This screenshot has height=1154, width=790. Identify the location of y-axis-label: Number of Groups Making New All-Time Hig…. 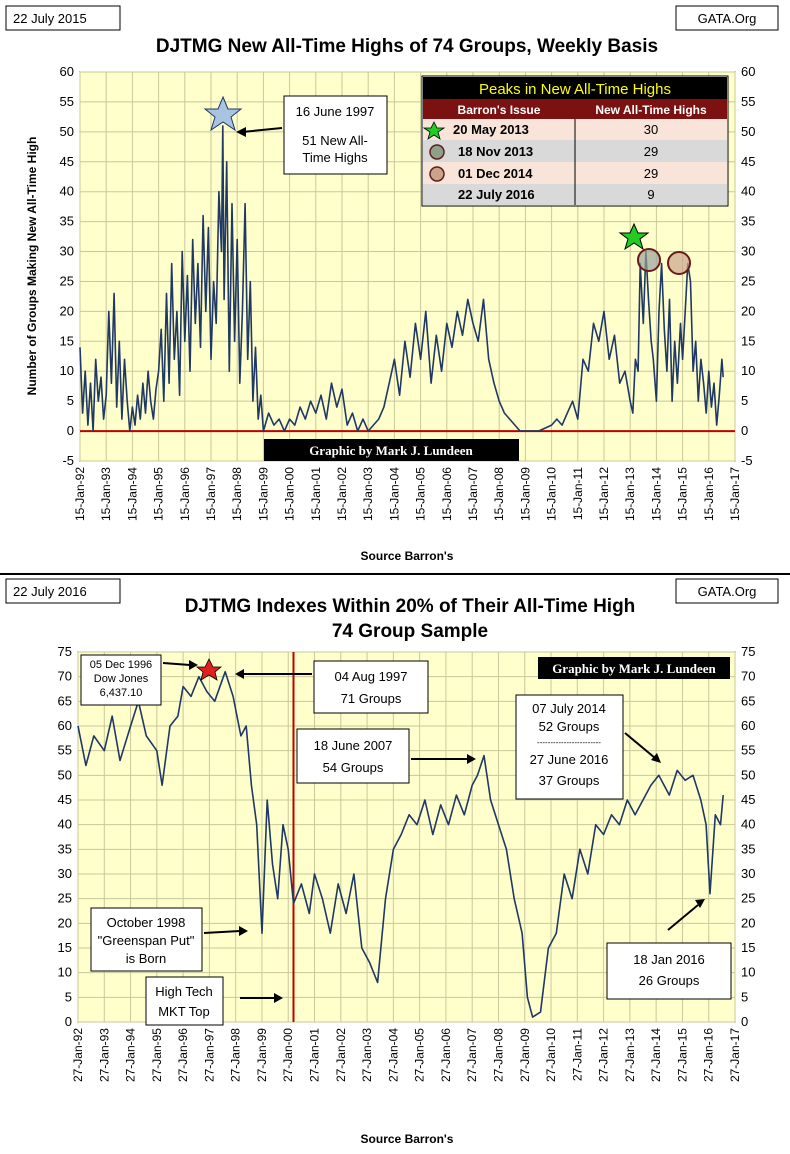
(32, 266).